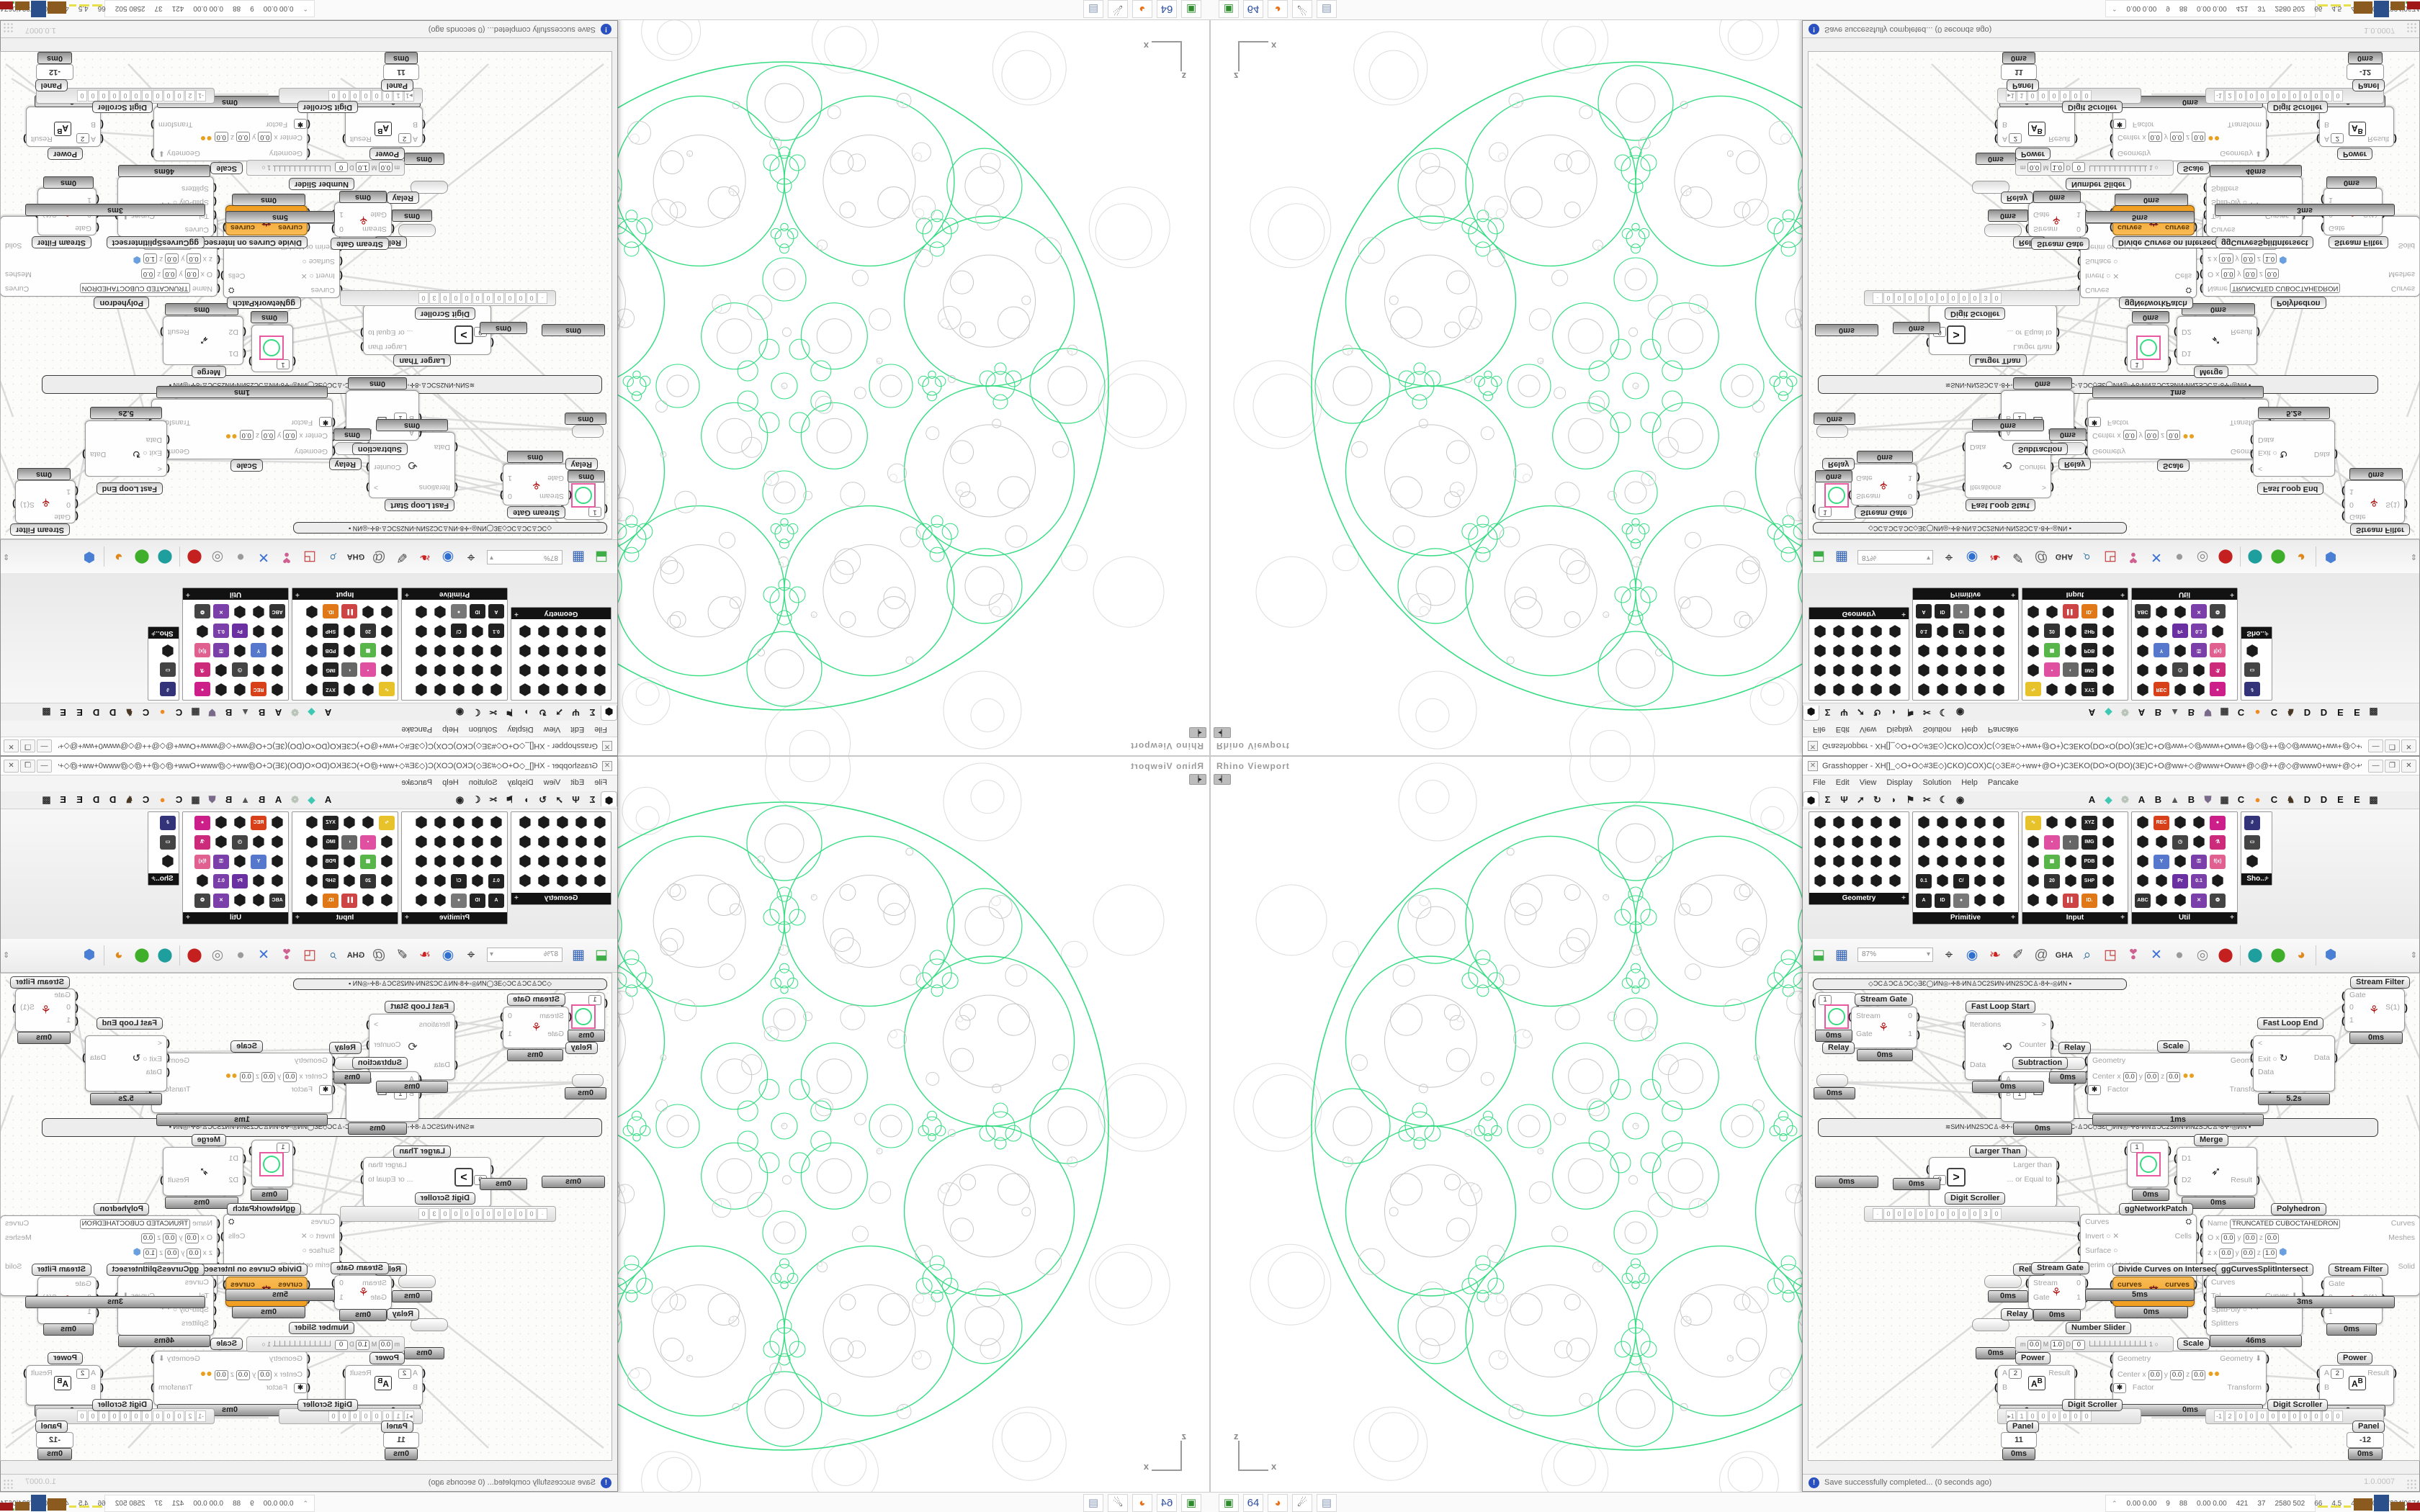 The height and width of the screenshot is (1512, 2420). What do you see at coordinates (2408, 766) in the screenshot?
I see `close-button: ✕` at bounding box center [2408, 766].